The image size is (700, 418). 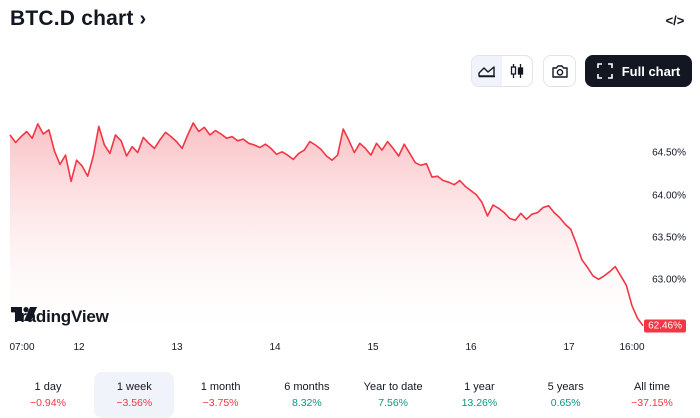 I want to click on period-change-value: 8.32%, so click(x=306, y=403).